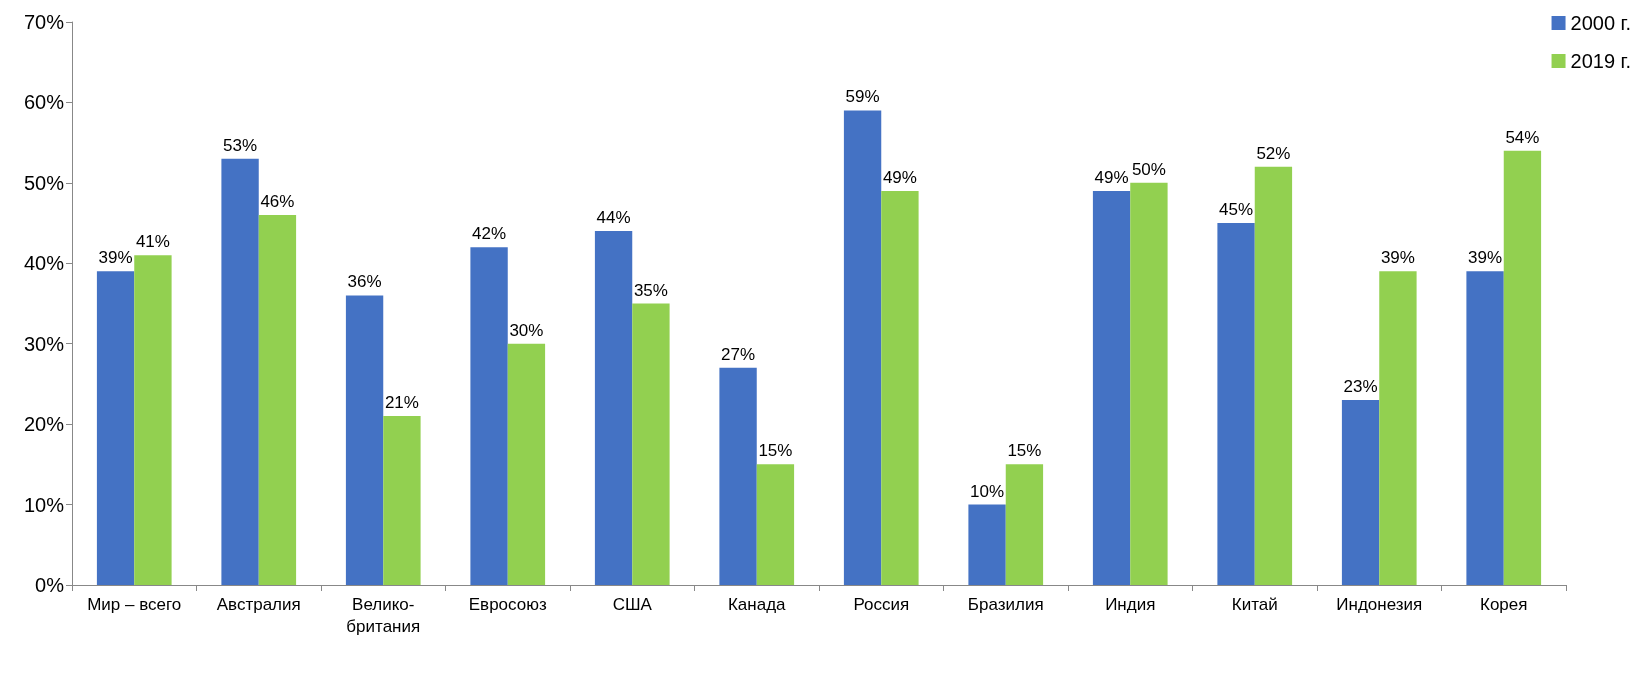 This screenshot has height=680, width=1646. Describe the element at coordinates (489, 234) in the screenshot. I see `data-label: 42%` at that location.